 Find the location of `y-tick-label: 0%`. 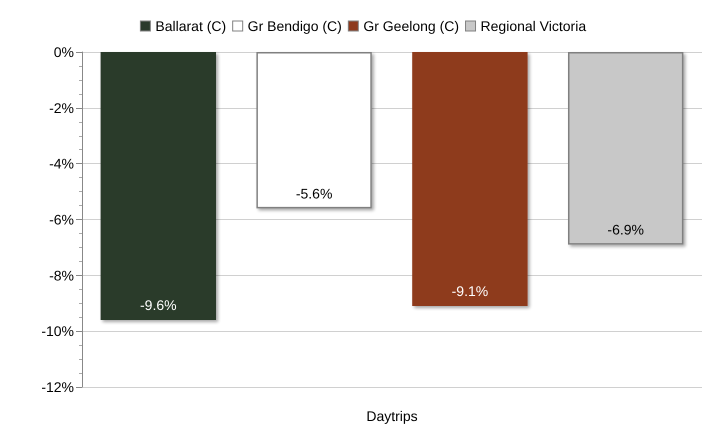

y-tick-label: 0% is located at coordinates (64, 52).